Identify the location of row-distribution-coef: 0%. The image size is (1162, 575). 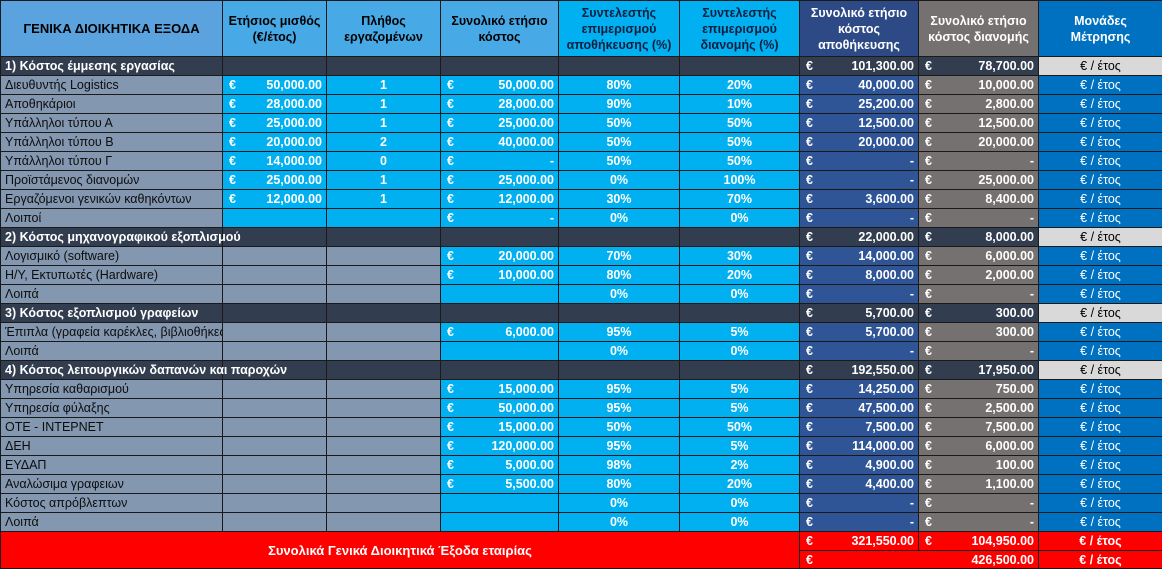
(739, 522).